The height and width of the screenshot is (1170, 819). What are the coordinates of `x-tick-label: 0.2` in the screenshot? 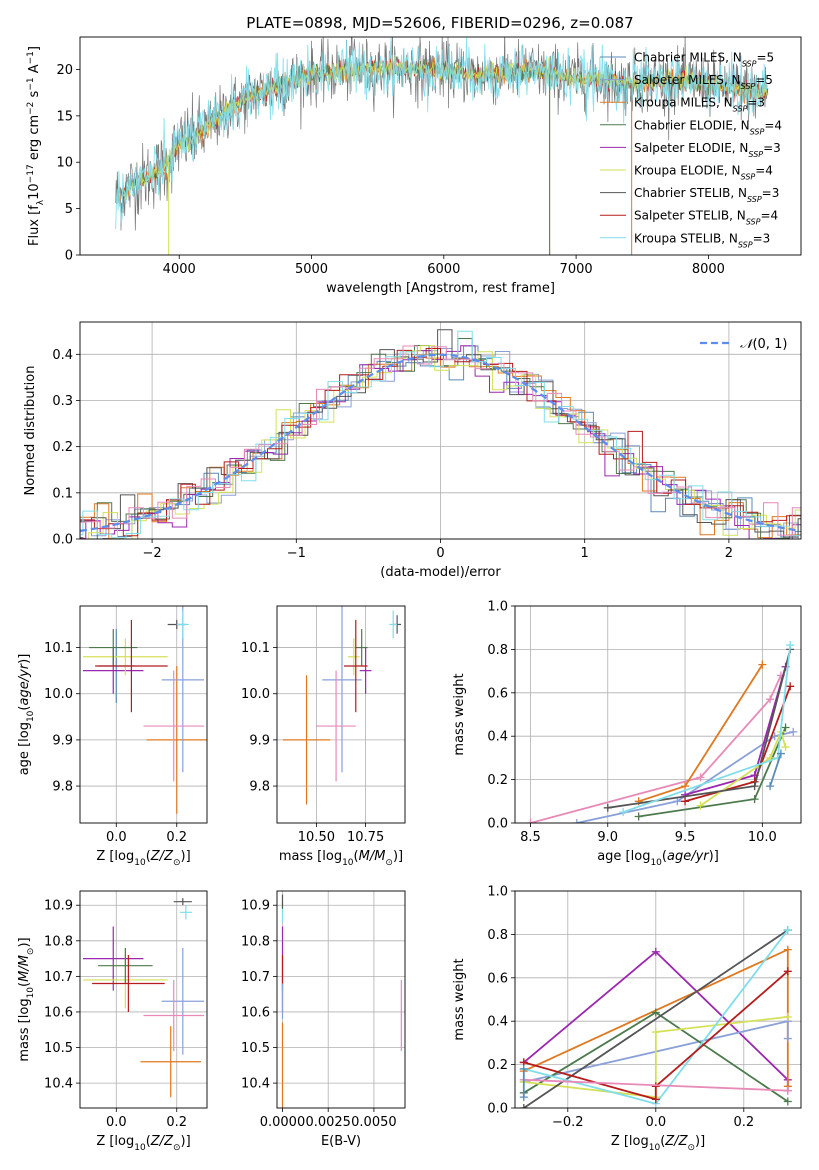 It's located at (176, 837).